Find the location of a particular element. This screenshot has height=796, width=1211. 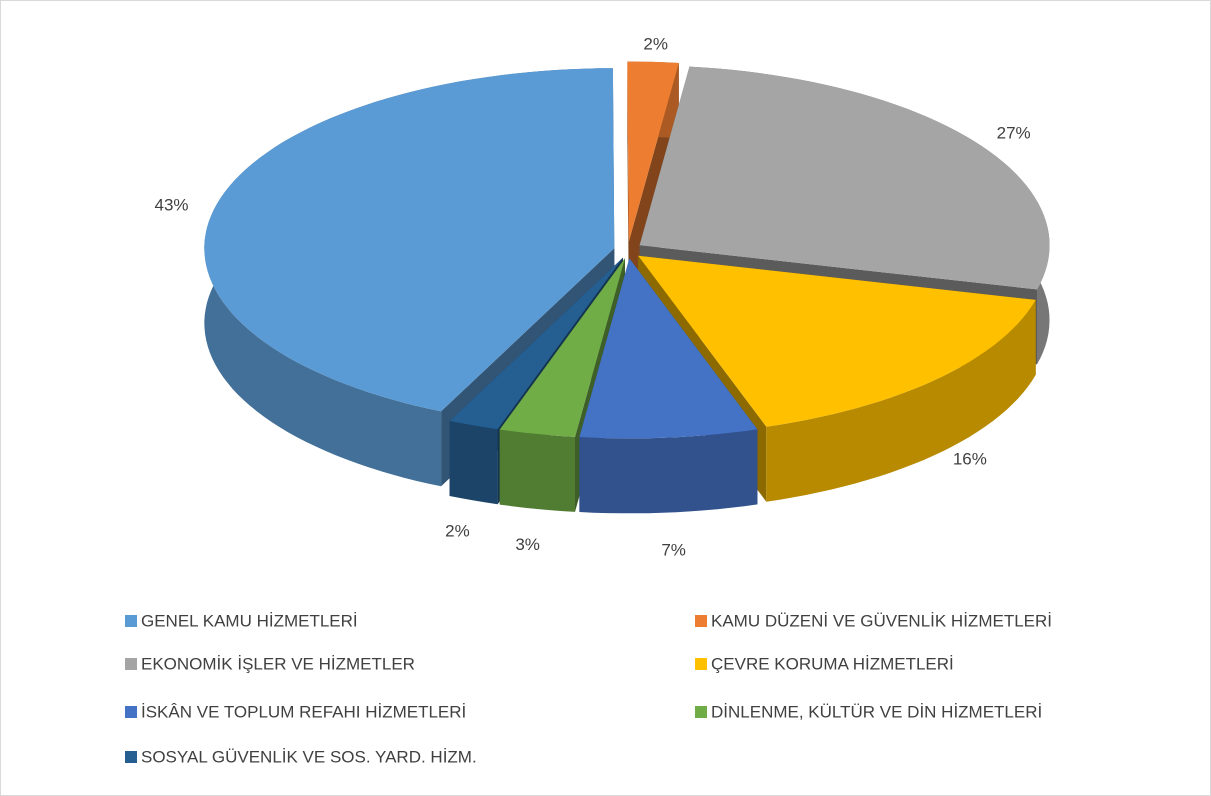

legend-label: SOSYAL GÜVENLİK VE SOS. YARD. HİZM. is located at coordinates (309, 756).